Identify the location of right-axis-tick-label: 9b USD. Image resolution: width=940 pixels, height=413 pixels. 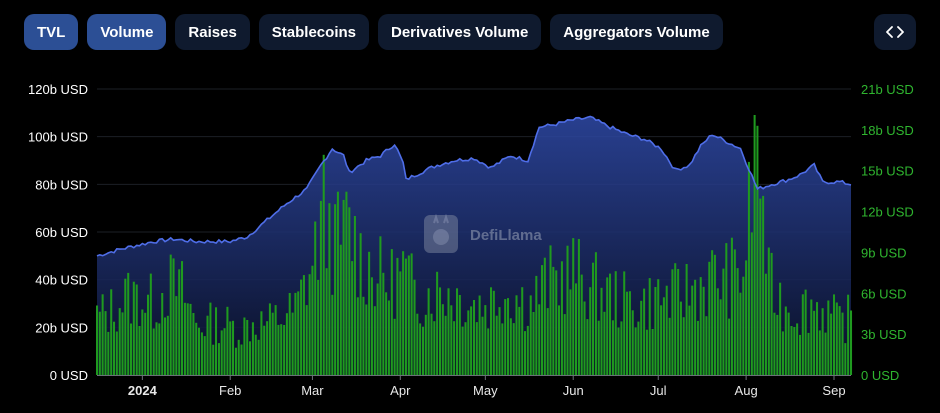
(884, 252).